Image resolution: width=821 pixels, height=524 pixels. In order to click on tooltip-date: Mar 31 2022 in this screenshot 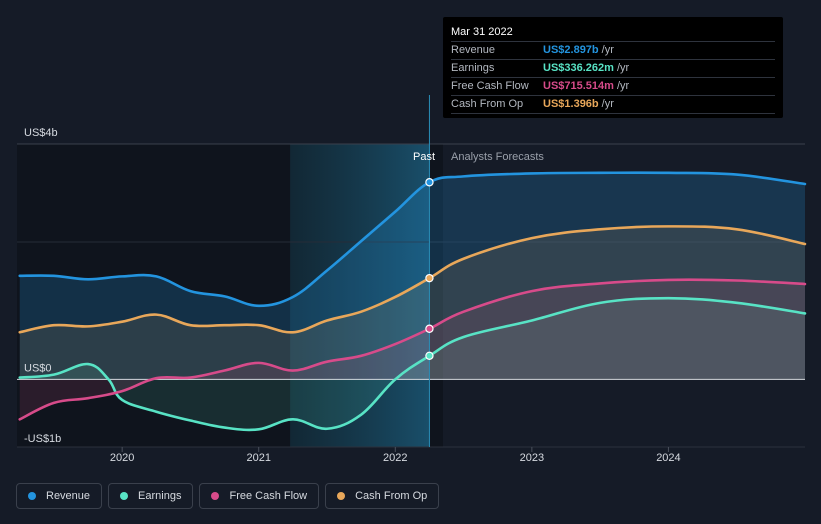, I will do `click(613, 33)`.